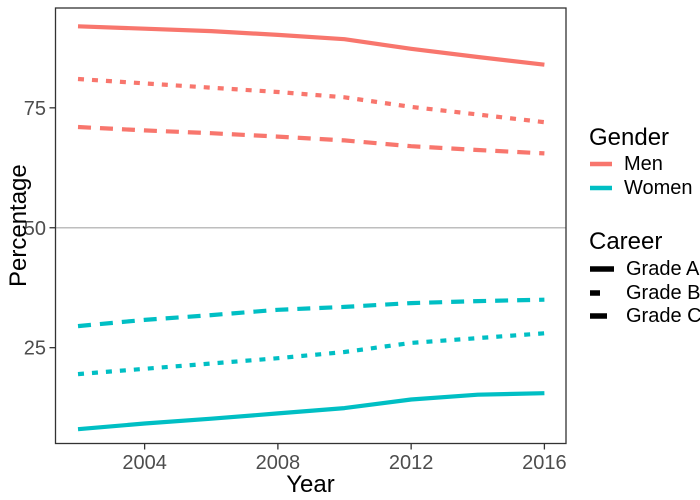 The width and height of the screenshot is (700, 500). I want to click on short-dash-key-icon, so click(595, 293).